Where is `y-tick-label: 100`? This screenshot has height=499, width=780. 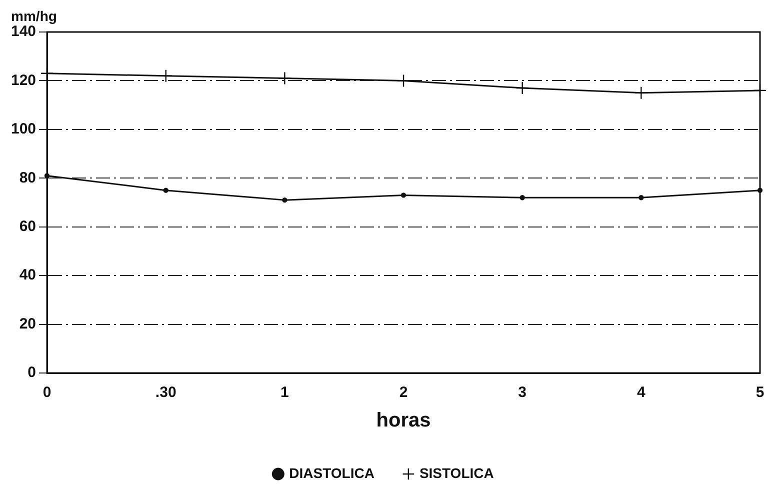 y-tick-label: 100 is located at coordinates (23, 129).